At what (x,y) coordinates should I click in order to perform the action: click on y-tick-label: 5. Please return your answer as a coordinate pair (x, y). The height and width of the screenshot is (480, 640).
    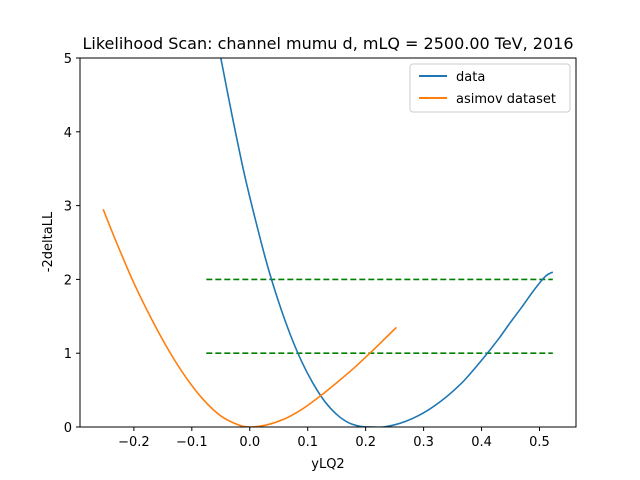
    Looking at the image, I should click on (68, 59).